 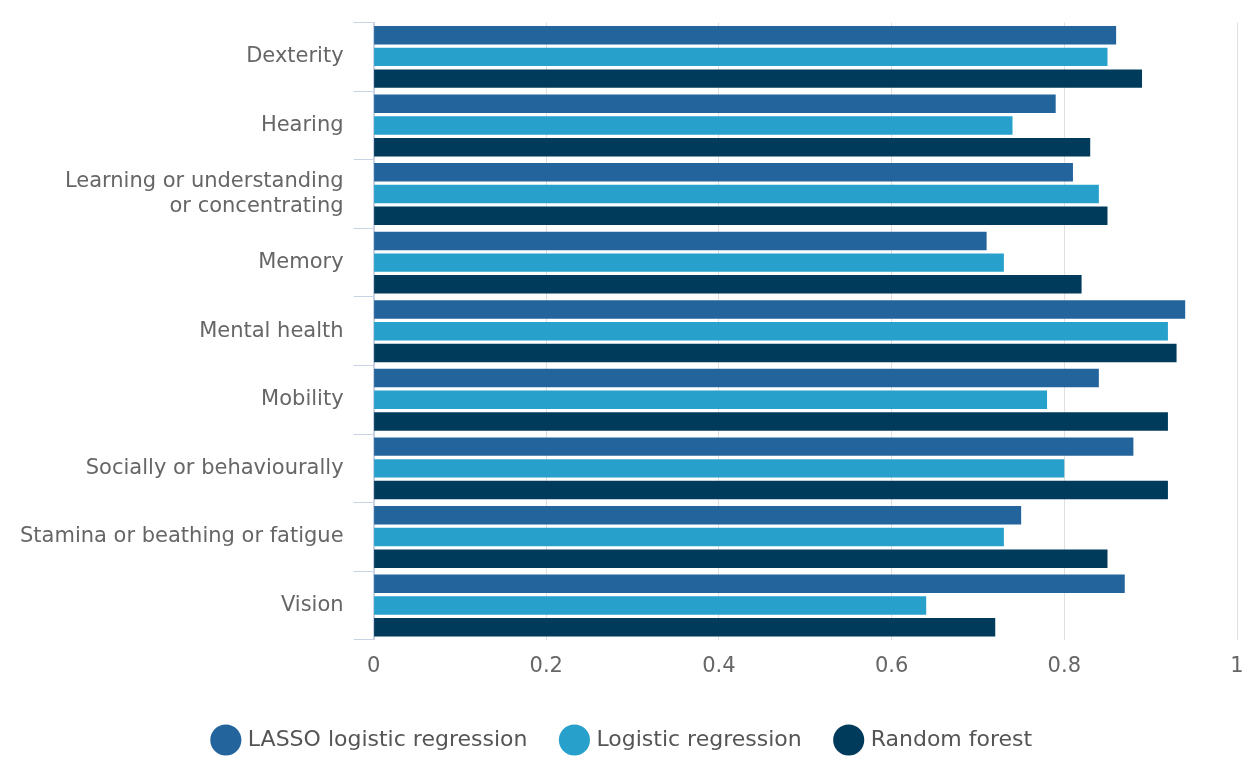 What do you see at coordinates (1237, 664) in the screenshot?
I see `x-tick-label: 1` at bounding box center [1237, 664].